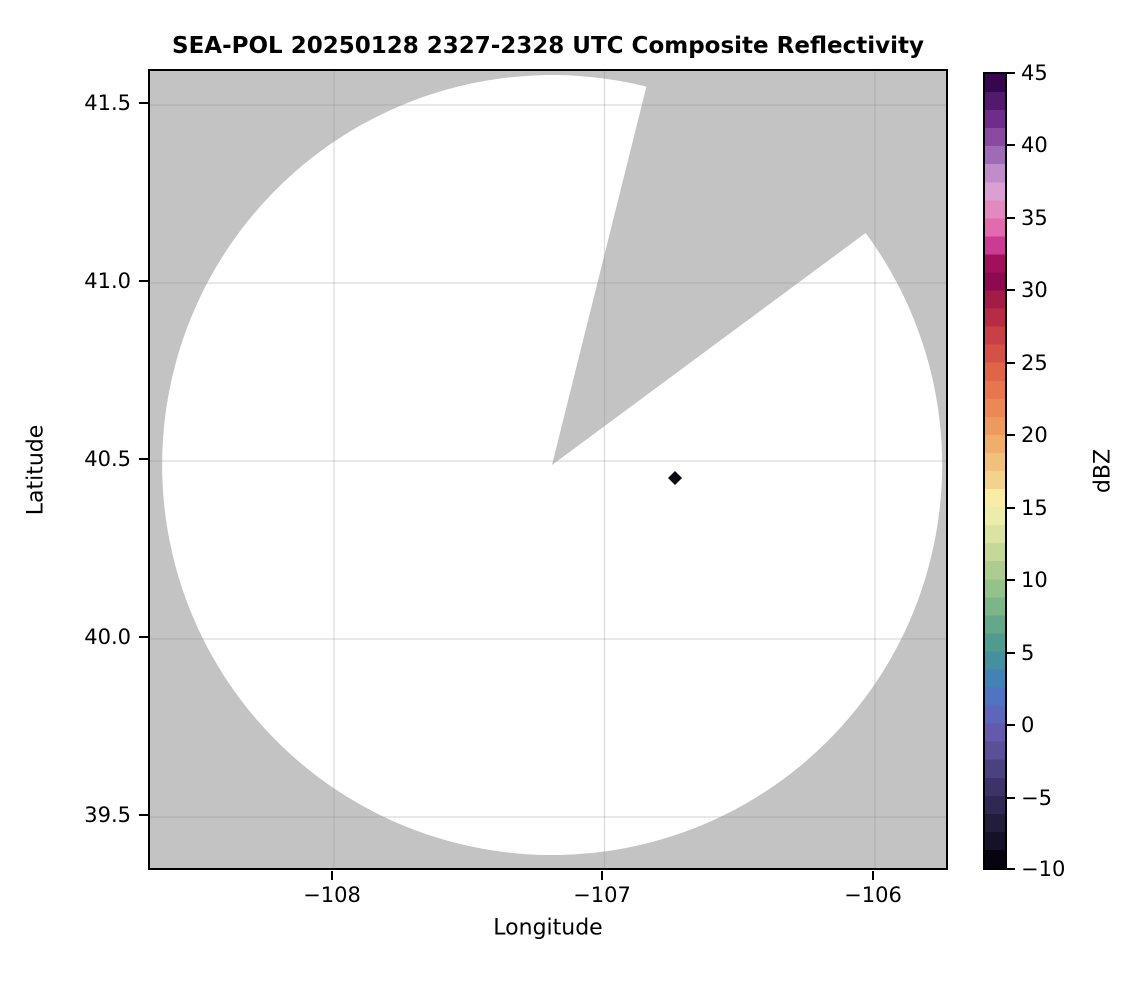 This screenshot has height=990, width=1146. Describe the element at coordinates (1034, 290) in the screenshot. I see `cbar-tick-label-30: 30` at that location.